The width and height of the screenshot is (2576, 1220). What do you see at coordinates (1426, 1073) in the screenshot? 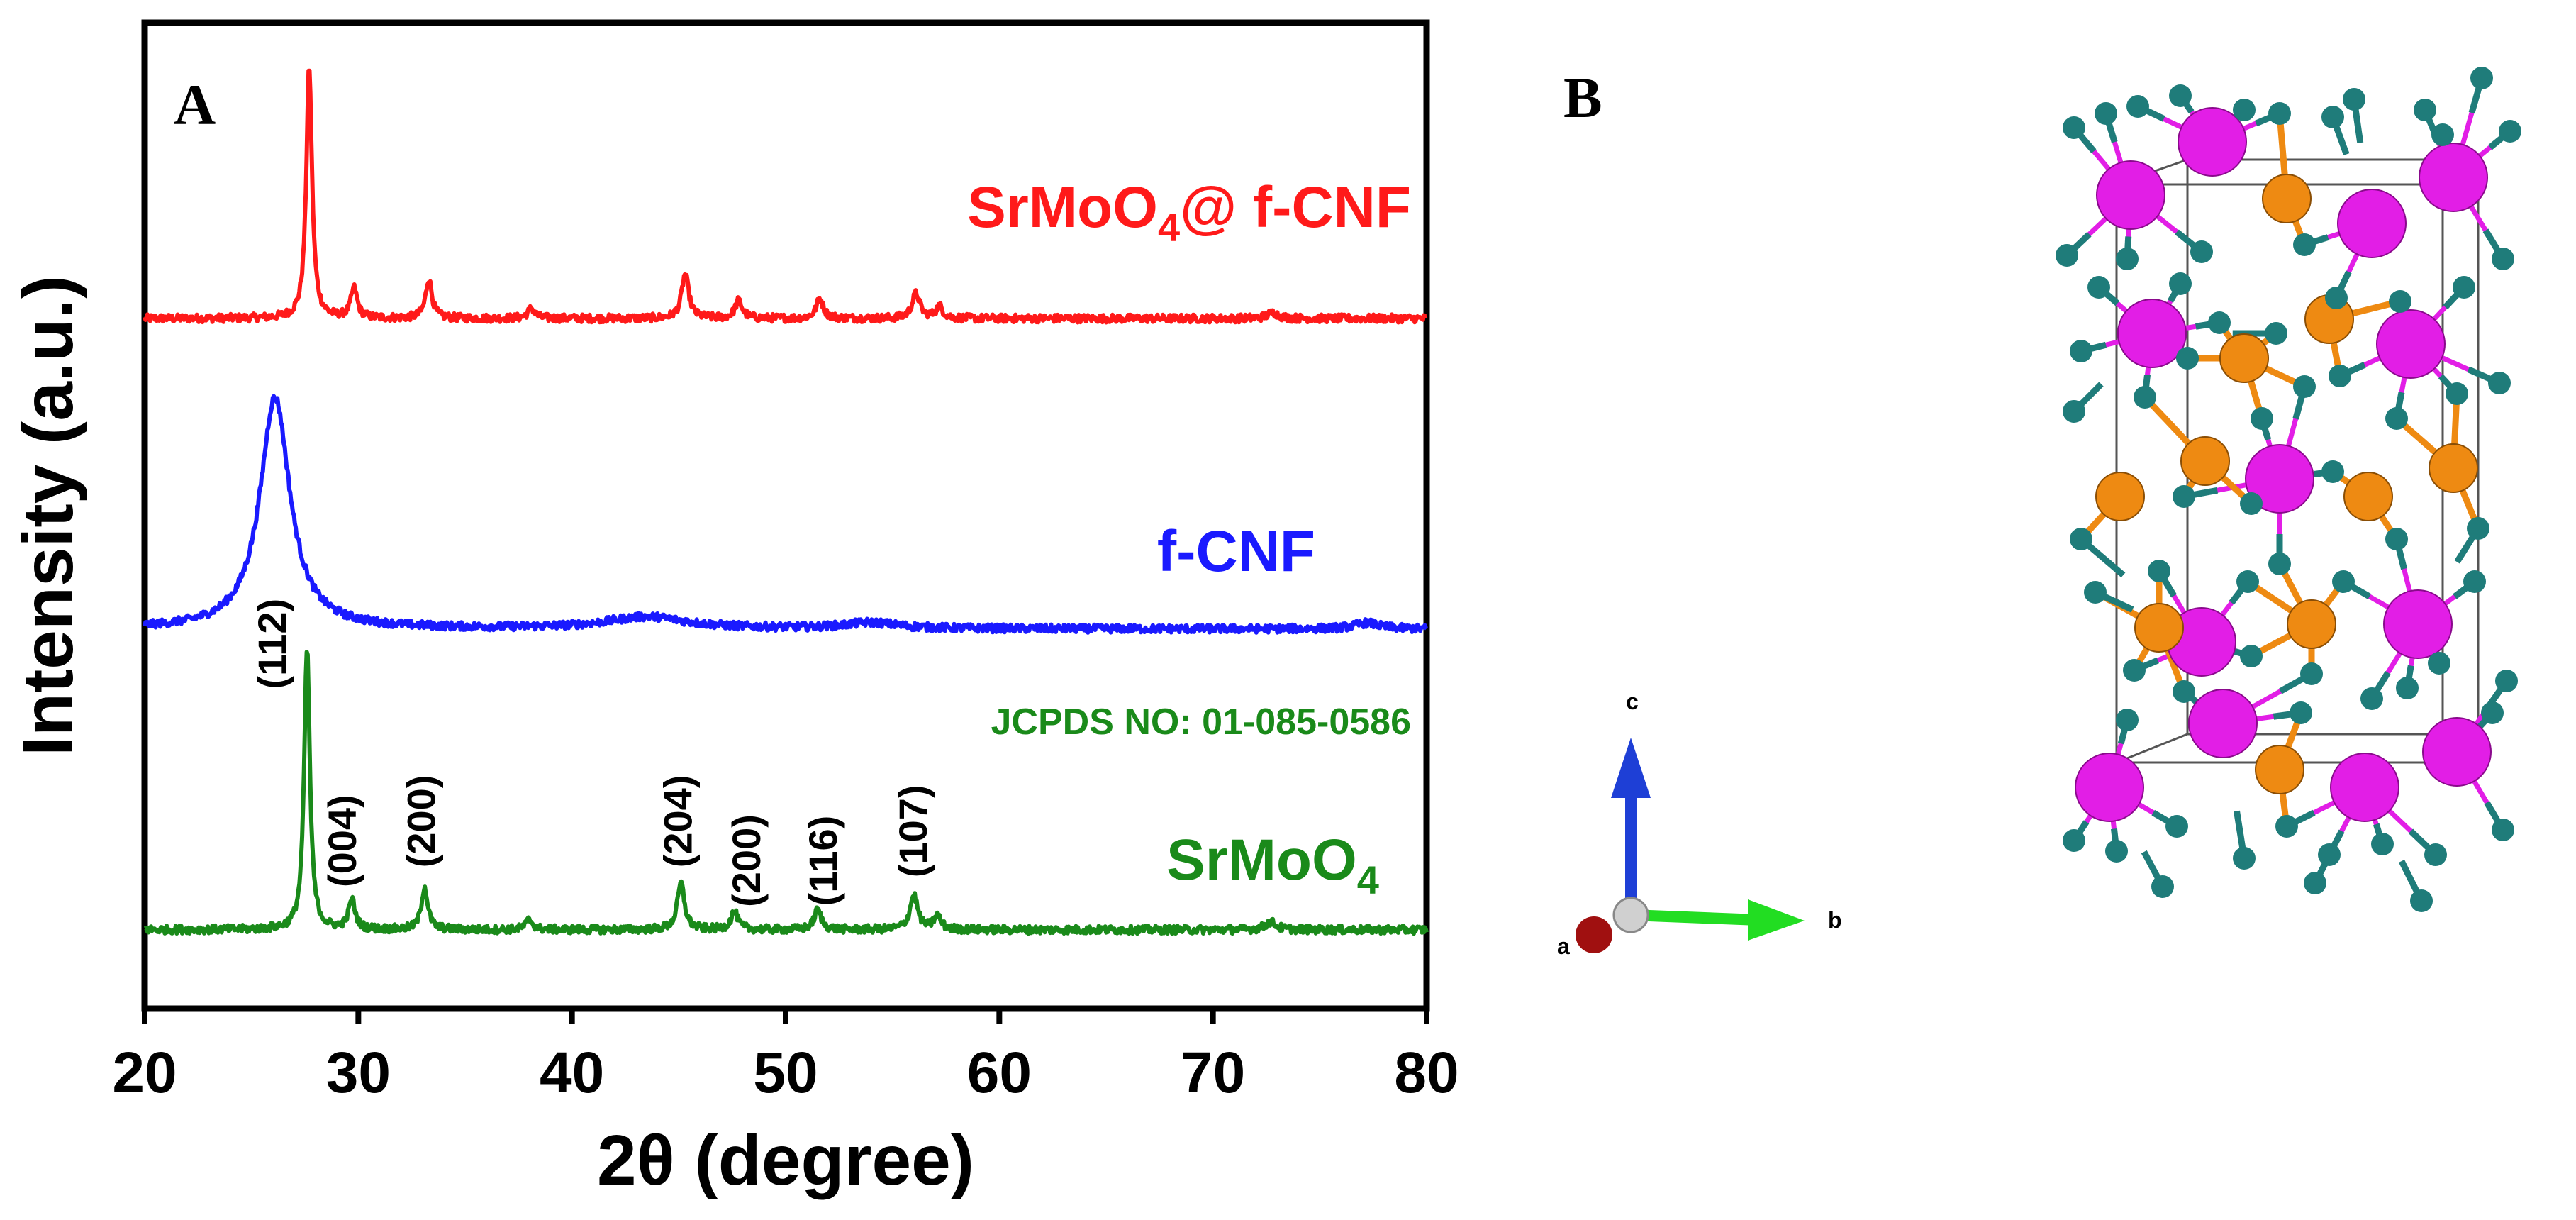
I see `x-tick-label: 80` at bounding box center [1426, 1073].